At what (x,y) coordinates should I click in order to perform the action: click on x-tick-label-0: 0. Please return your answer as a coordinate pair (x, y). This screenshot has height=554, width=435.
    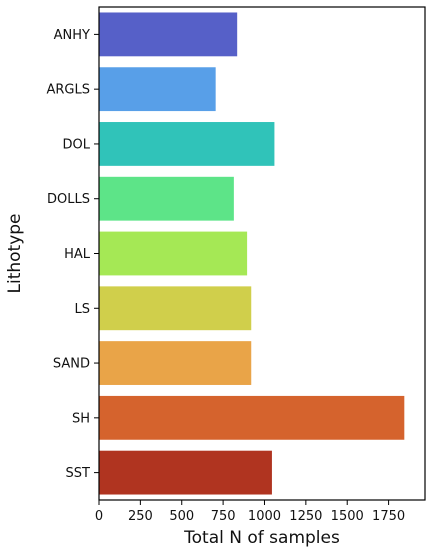
    Looking at the image, I should click on (99, 516).